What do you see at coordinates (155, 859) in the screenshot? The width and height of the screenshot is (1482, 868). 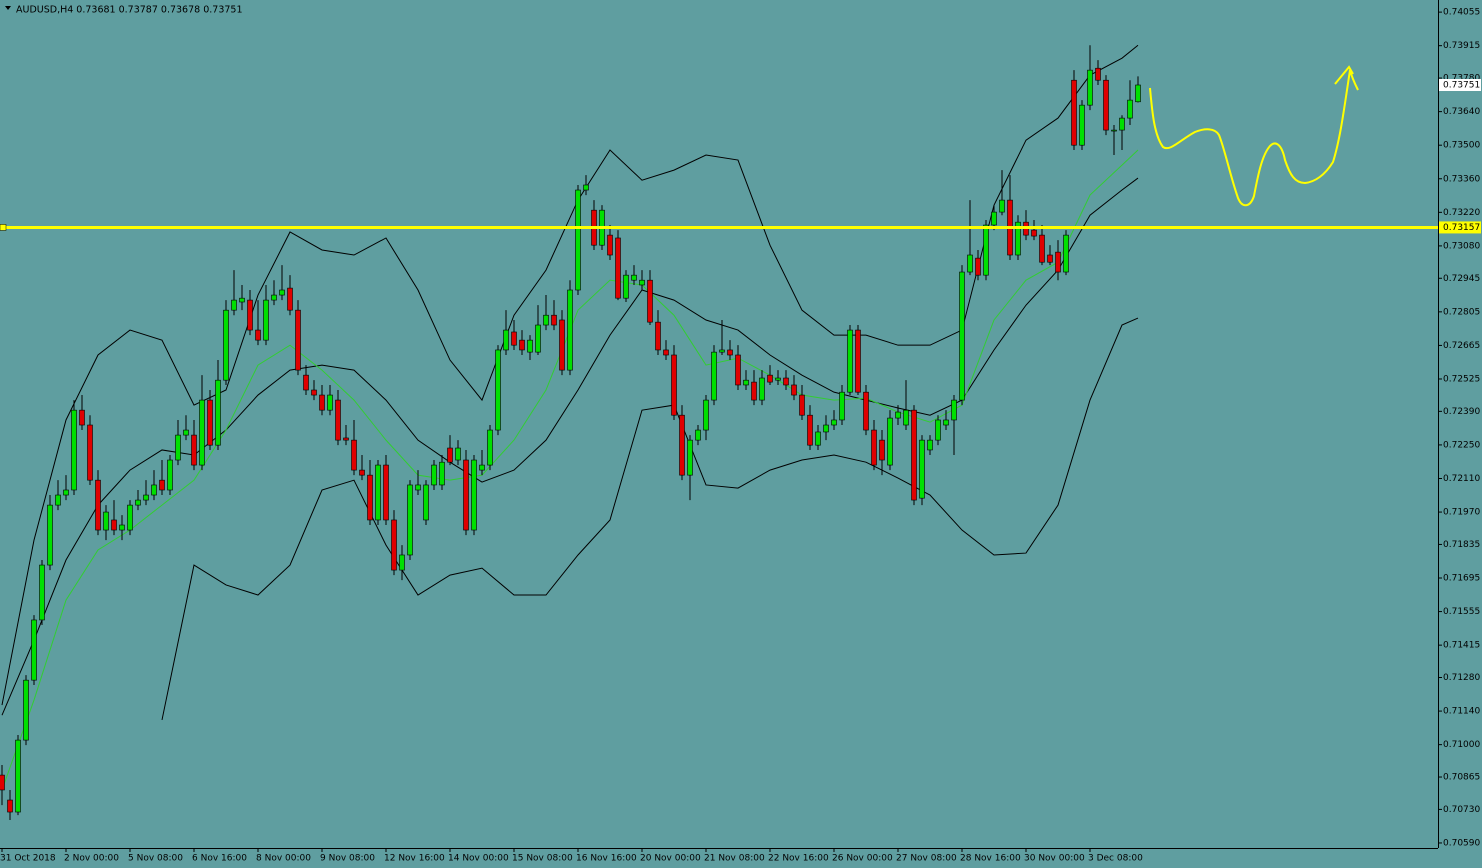 I see `x-tick-label: 5 Nov 08:00` at bounding box center [155, 859].